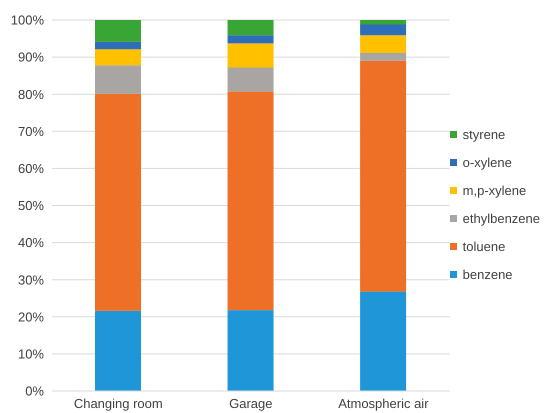  What do you see at coordinates (484, 134) in the screenshot?
I see `legend-label: styrene` at bounding box center [484, 134].